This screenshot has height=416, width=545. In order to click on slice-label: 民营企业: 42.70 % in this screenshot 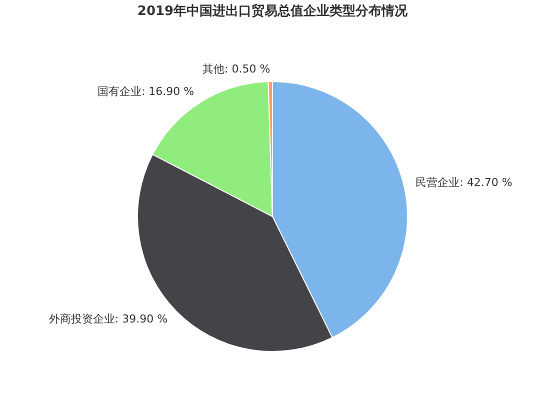, I will do `click(464, 183)`.